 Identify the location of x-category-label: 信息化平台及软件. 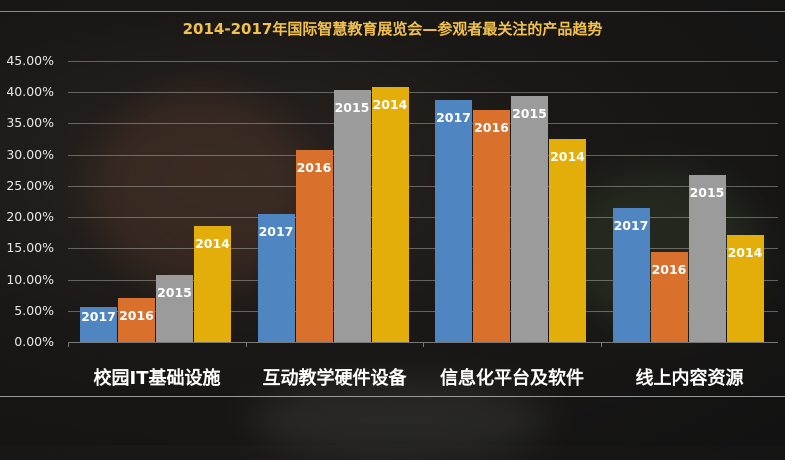
(512, 378).